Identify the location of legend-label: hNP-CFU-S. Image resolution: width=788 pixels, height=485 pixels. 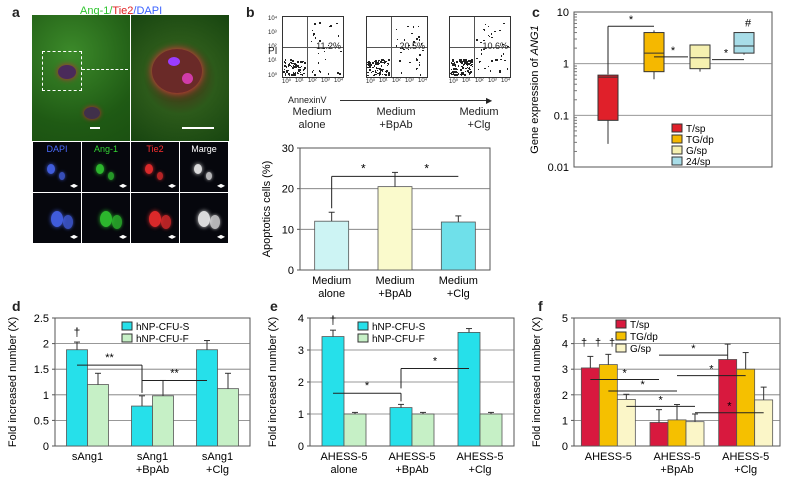
(163, 327).